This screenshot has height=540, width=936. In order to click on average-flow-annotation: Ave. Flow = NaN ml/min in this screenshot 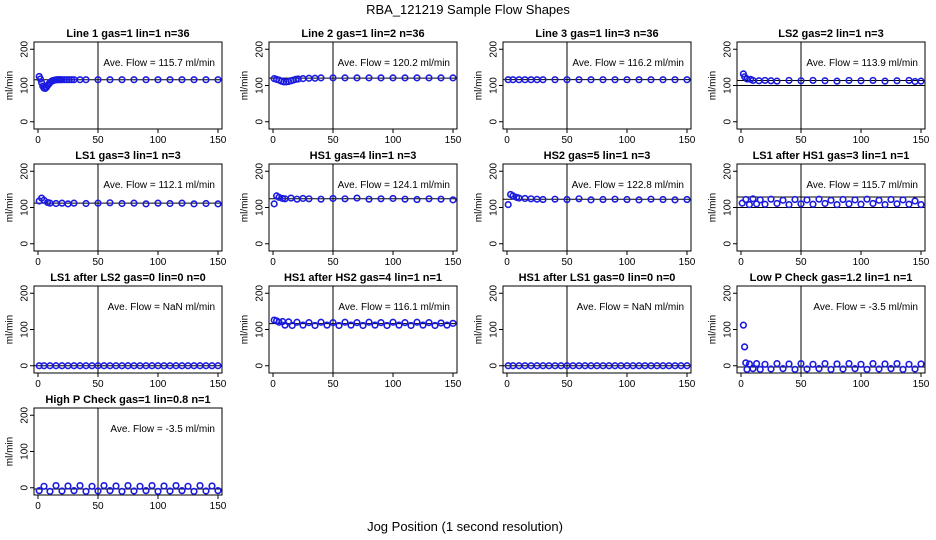, I will do `click(161, 307)`.